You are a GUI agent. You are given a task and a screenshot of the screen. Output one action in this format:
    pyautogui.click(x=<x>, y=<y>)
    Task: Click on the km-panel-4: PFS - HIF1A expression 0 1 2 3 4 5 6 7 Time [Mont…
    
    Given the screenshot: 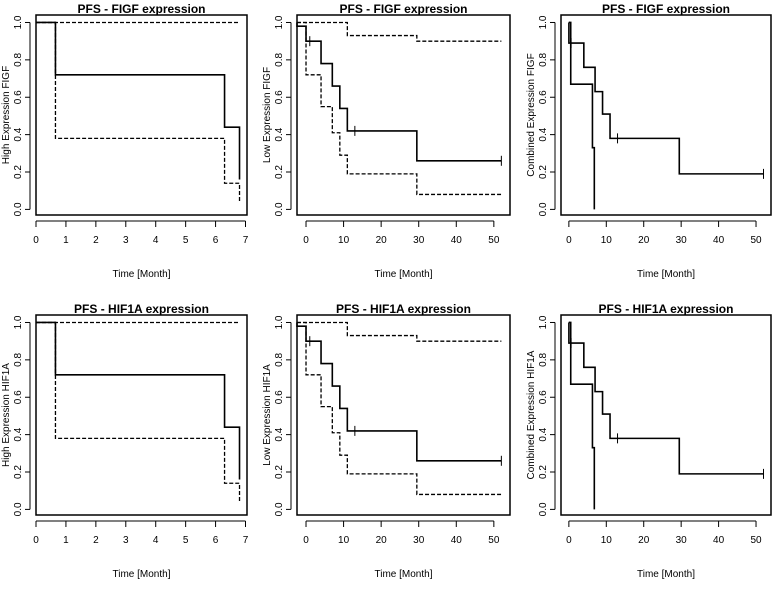 What is the action you would take?
    pyautogui.click(x=125, y=441)
    